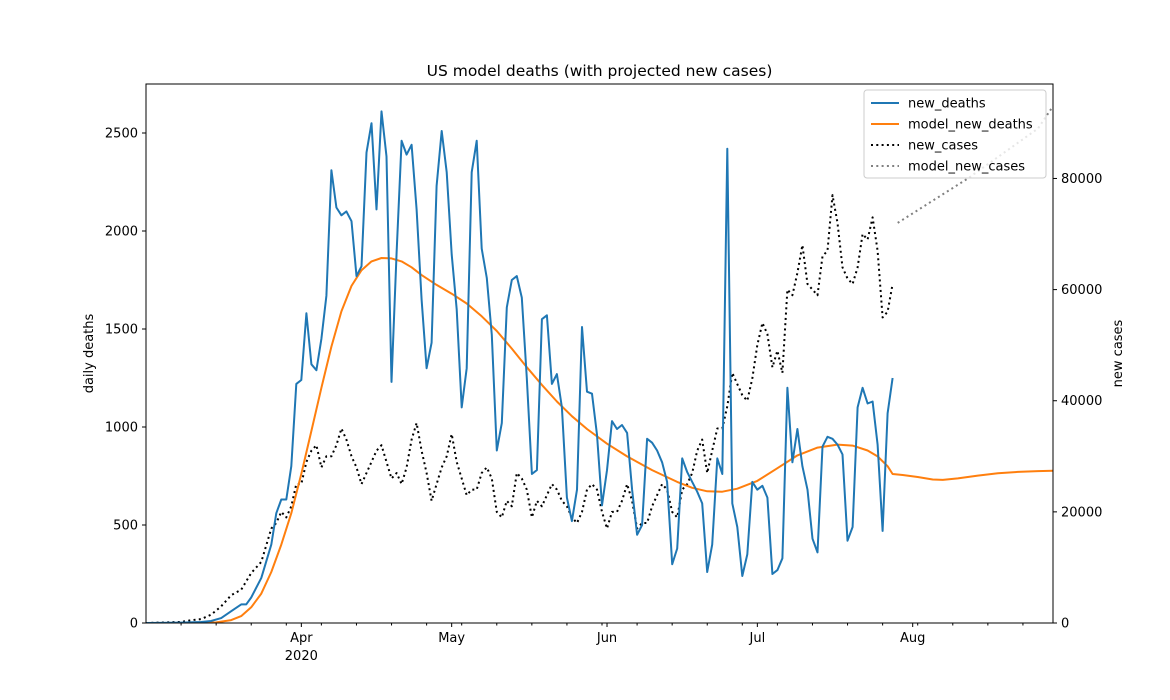 Image resolution: width=1170 pixels, height=700 pixels. Describe the element at coordinates (912, 638) in the screenshot. I see `x-tick-label: Aug` at that location.